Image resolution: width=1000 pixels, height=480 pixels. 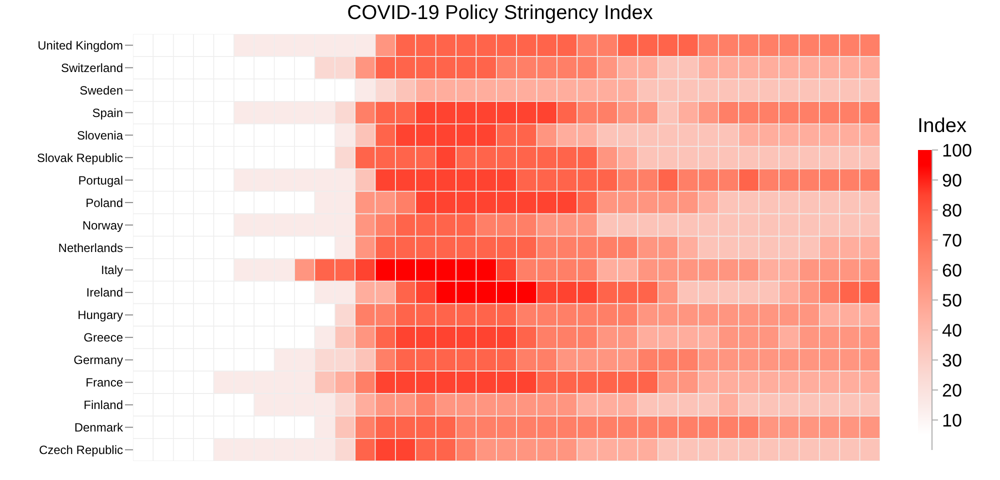 What do you see at coordinates (107, 113) in the screenshot?
I see `y-tick-label: Spain` at bounding box center [107, 113].